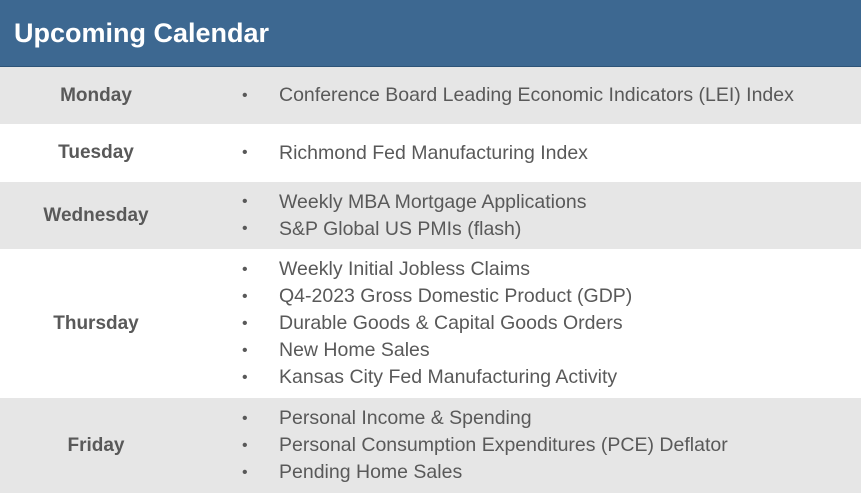 Image resolution: width=861 pixels, height=493 pixels. Describe the element at coordinates (448, 377) in the screenshot. I see `event-label: Kansas City Fed Manufacturing Activity` at that location.